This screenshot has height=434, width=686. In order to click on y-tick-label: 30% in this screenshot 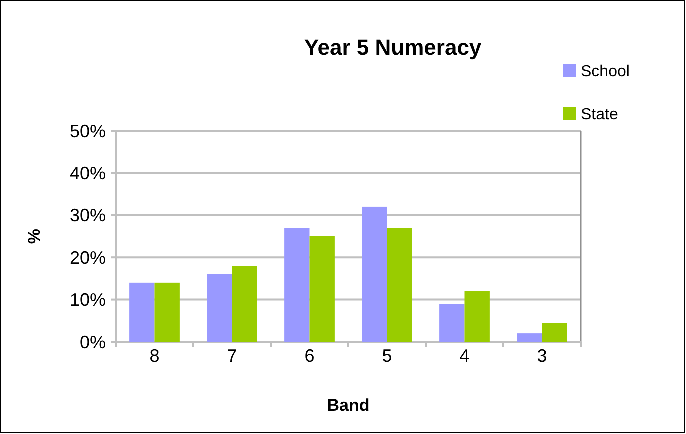, I will do `click(88, 216)`.